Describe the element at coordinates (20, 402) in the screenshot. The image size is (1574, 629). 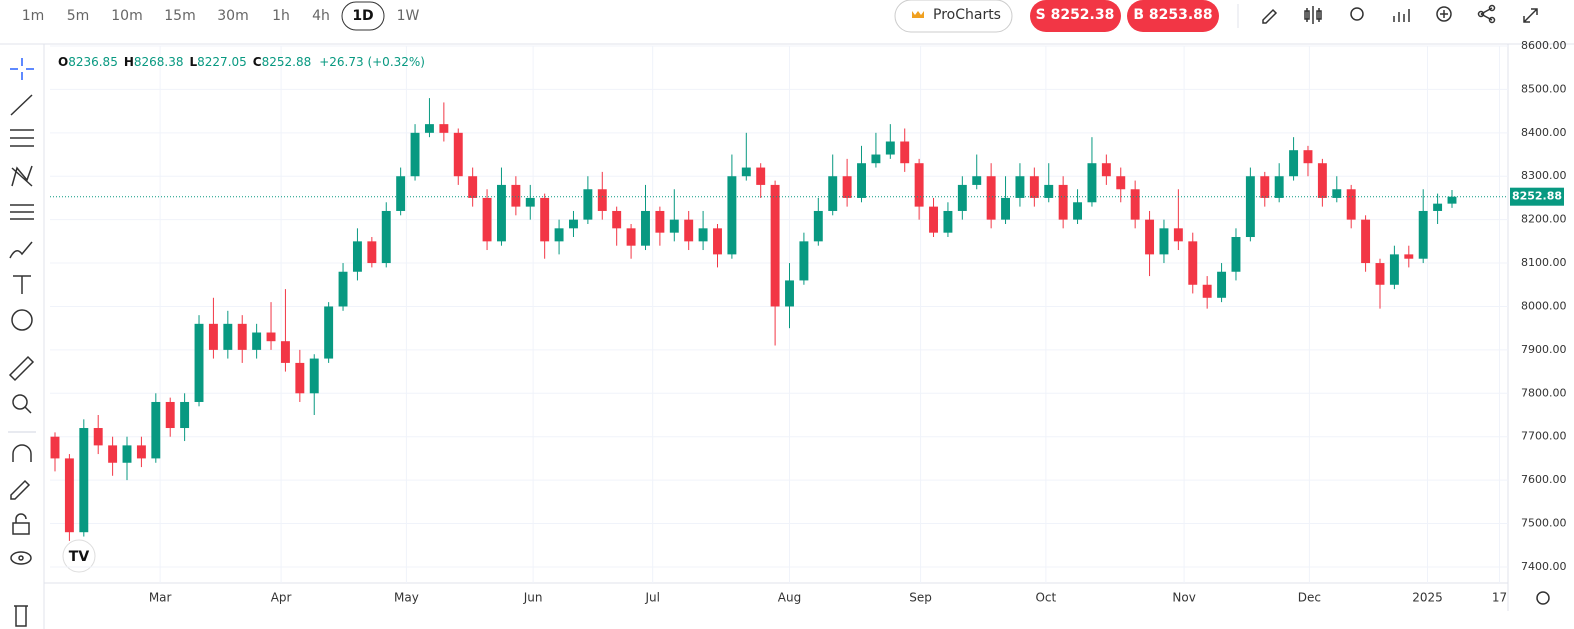
I see `zoom-tool` at that location.